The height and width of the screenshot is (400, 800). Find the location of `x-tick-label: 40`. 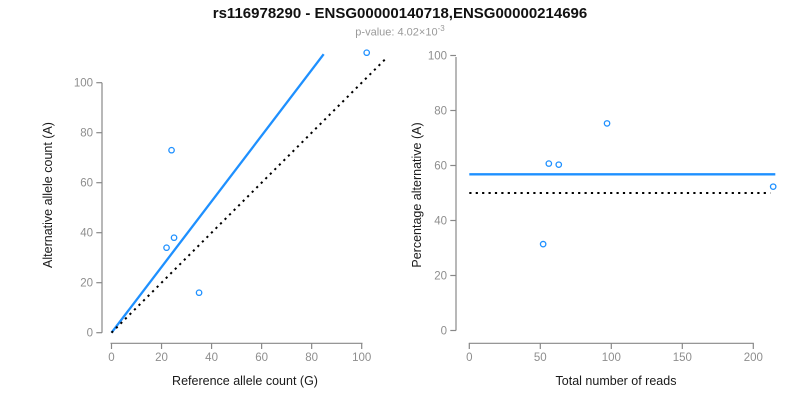

x-tick-label: 40 is located at coordinates (211, 358).